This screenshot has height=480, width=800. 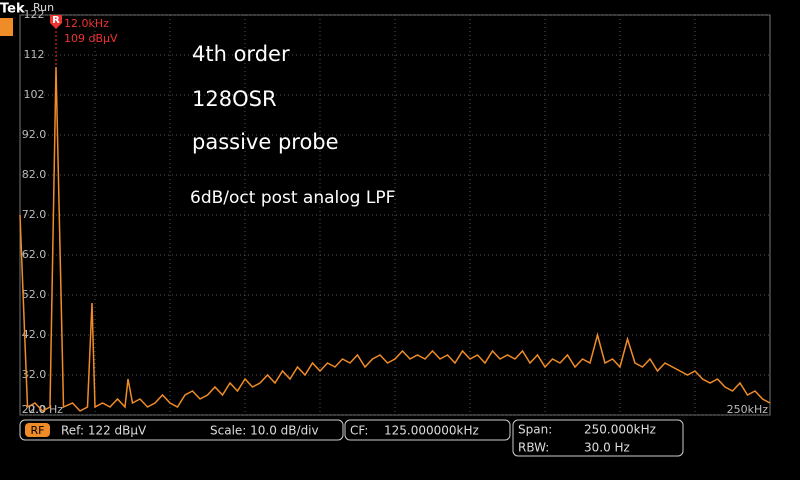 What do you see at coordinates (43, 7) in the screenshot?
I see `run-state: Run` at bounding box center [43, 7].